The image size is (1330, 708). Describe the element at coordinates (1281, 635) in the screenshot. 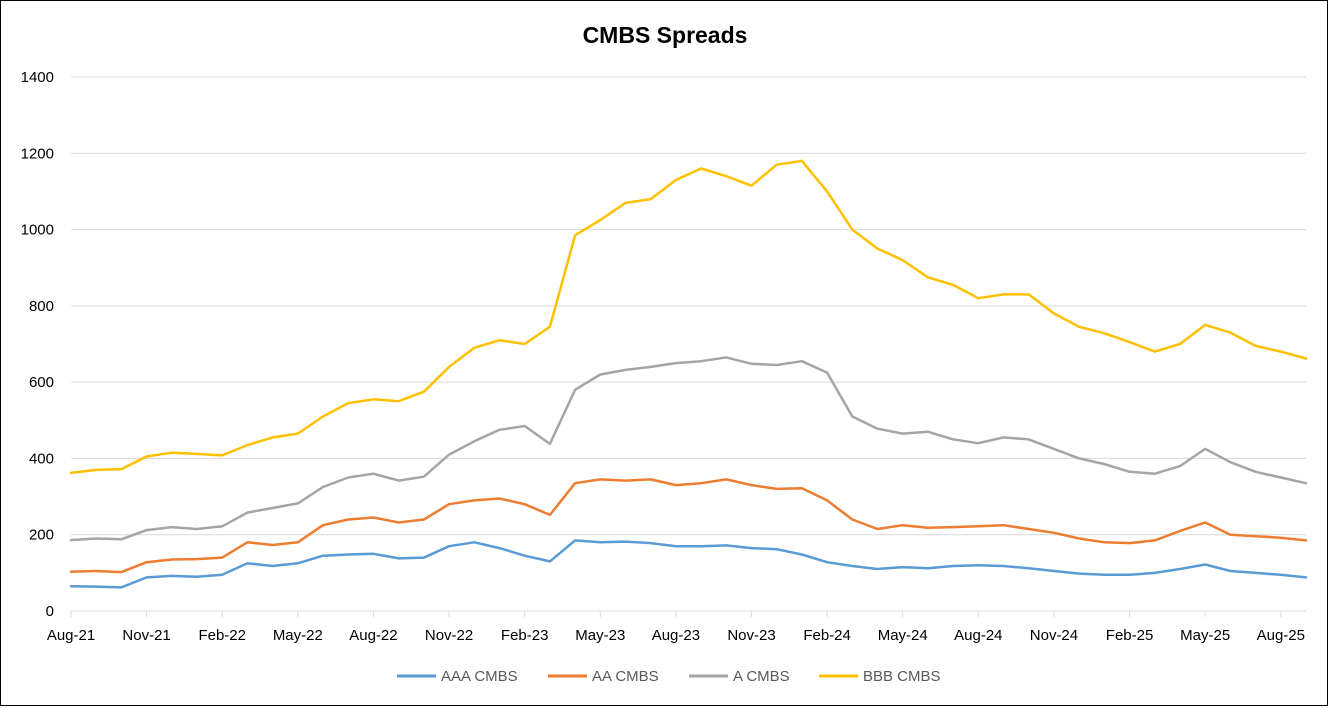

I see `x-tick-label-Aug-25: Aug-25` at that location.